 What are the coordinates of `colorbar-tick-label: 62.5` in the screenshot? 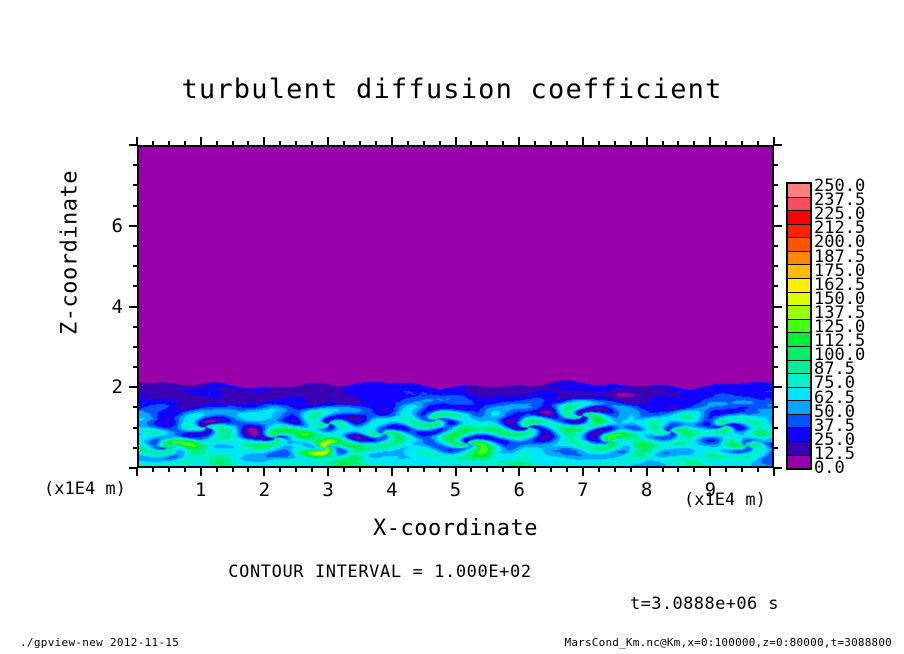 It's located at (834, 397).